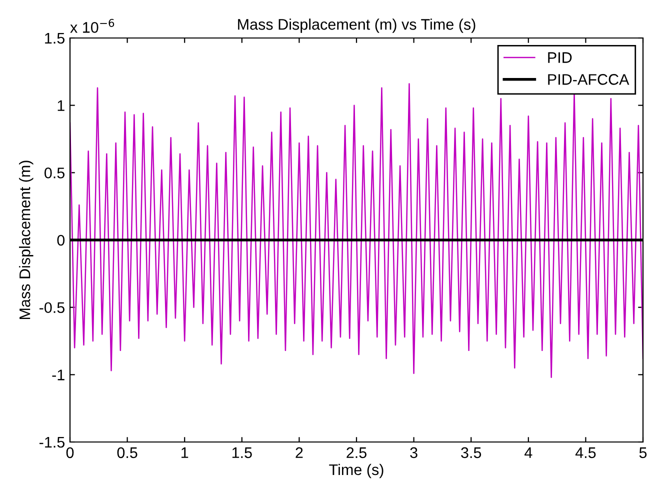 Image resolution: width=650 pixels, height=491 pixels. Describe the element at coordinates (356, 452) in the screenshot. I see `x-tick-label: 2.5` at that location.